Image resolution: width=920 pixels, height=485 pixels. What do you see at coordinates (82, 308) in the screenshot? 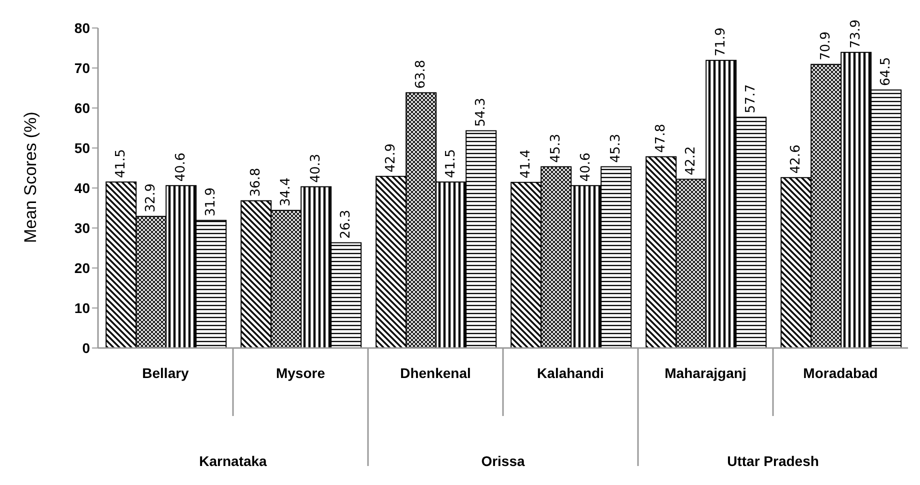
I see `y-tick-label: 10` at bounding box center [82, 308].